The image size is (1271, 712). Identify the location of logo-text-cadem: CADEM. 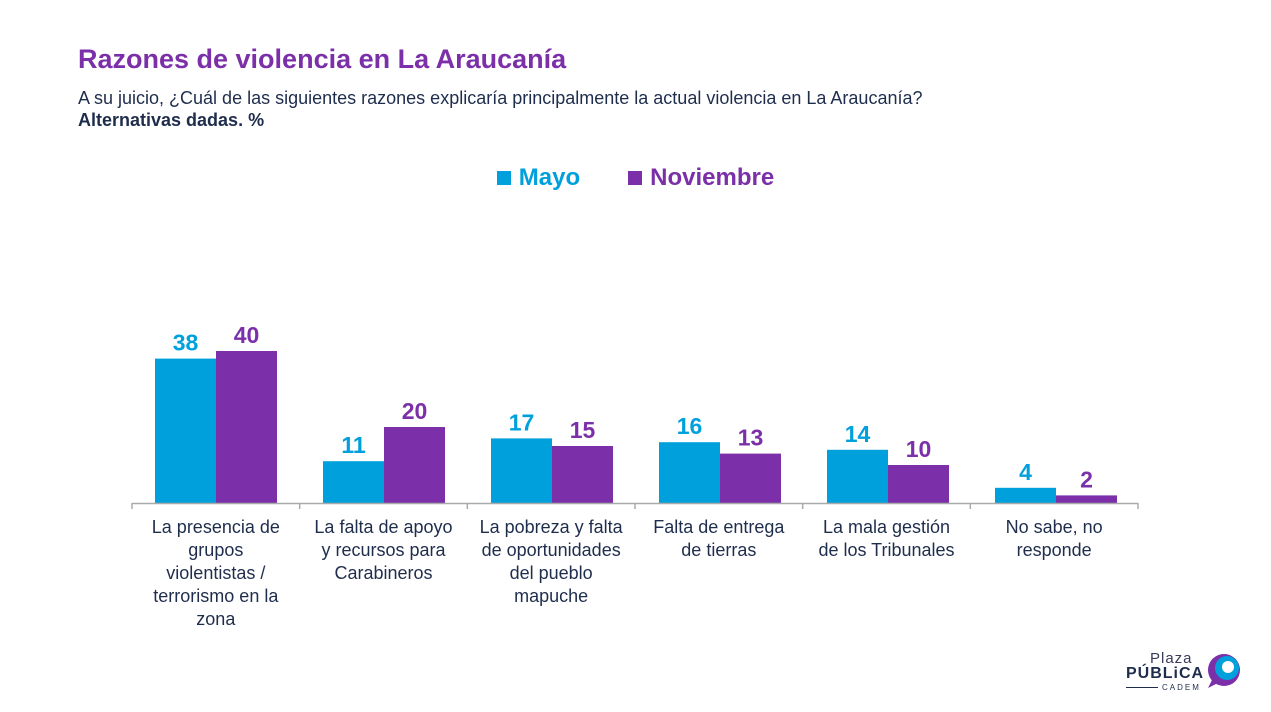
(1181, 687).